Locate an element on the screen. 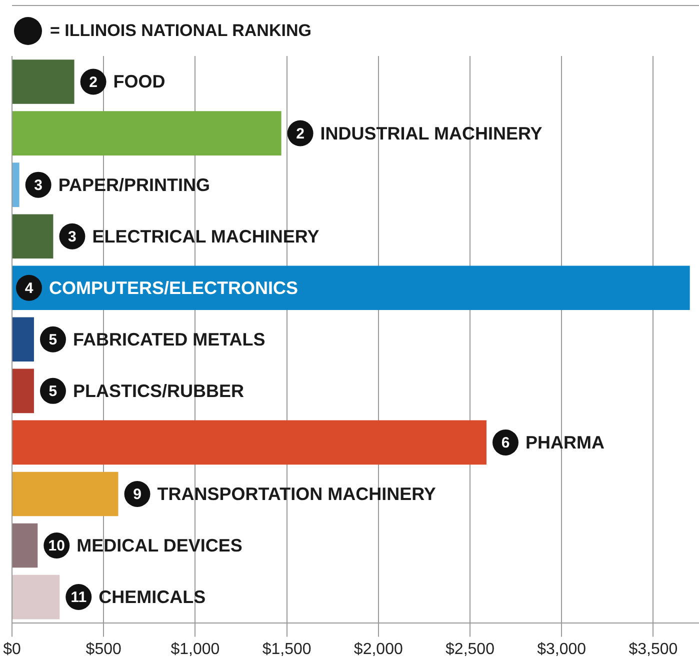  y-tick-label: MEDICAL DEVICES is located at coordinates (159, 545).